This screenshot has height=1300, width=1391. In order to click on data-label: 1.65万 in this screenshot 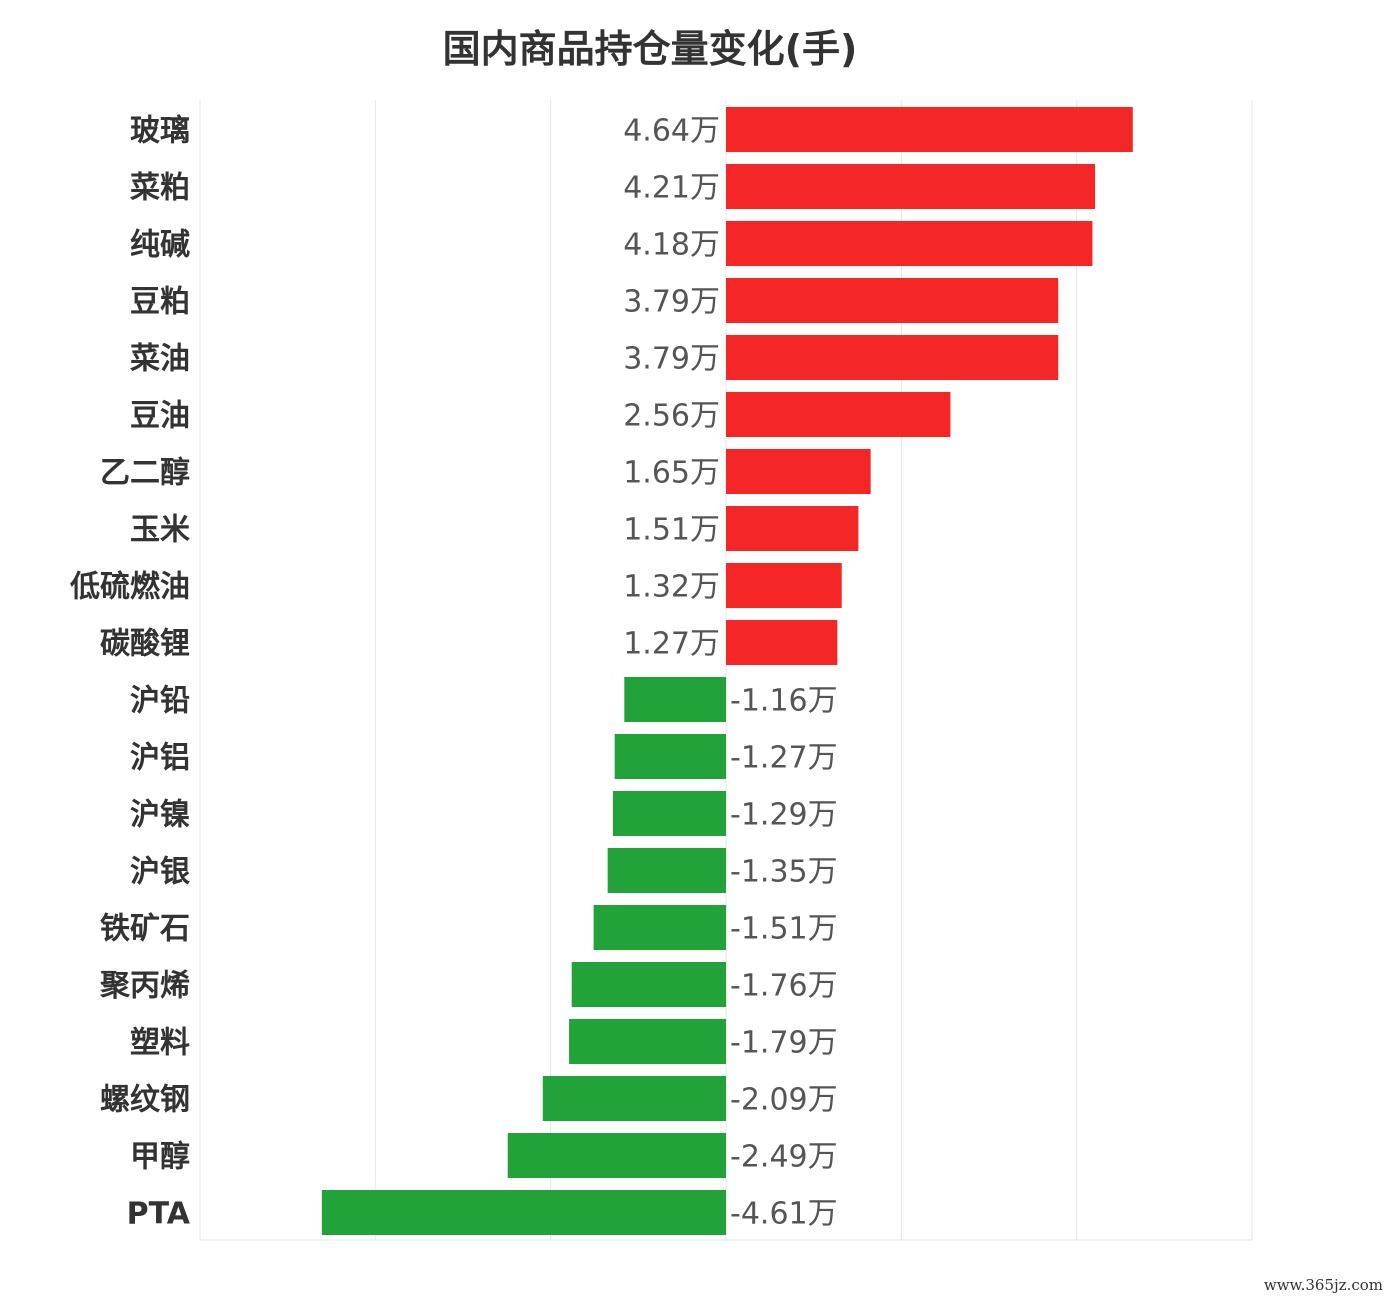, I will do `click(671, 473)`.